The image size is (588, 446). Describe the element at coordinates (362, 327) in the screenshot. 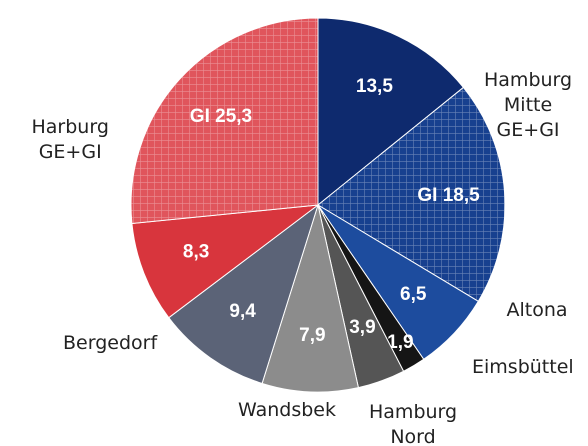

I see `data-label: 3,9` at that location.